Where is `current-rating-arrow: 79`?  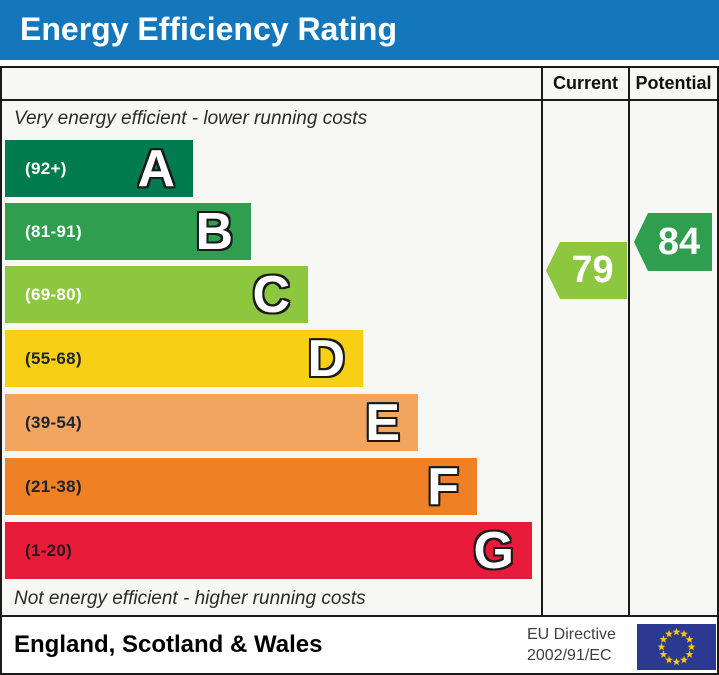 current-rating-arrow: 79 is located at coordinates (586, 270).